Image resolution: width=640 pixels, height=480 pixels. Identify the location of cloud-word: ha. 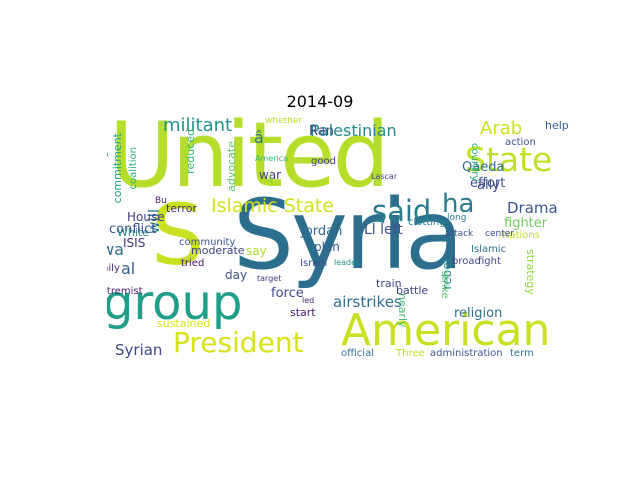
(458, 204).